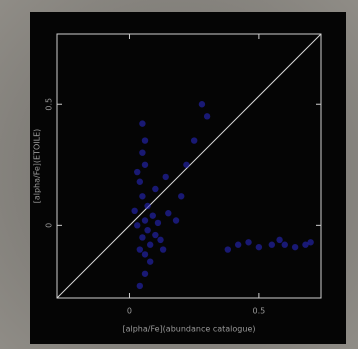 This screenshot has height=349, width=358. Describe the element at coordinates (129, 311) in the screenshot. I see `x-tick-label: 0` at that location.